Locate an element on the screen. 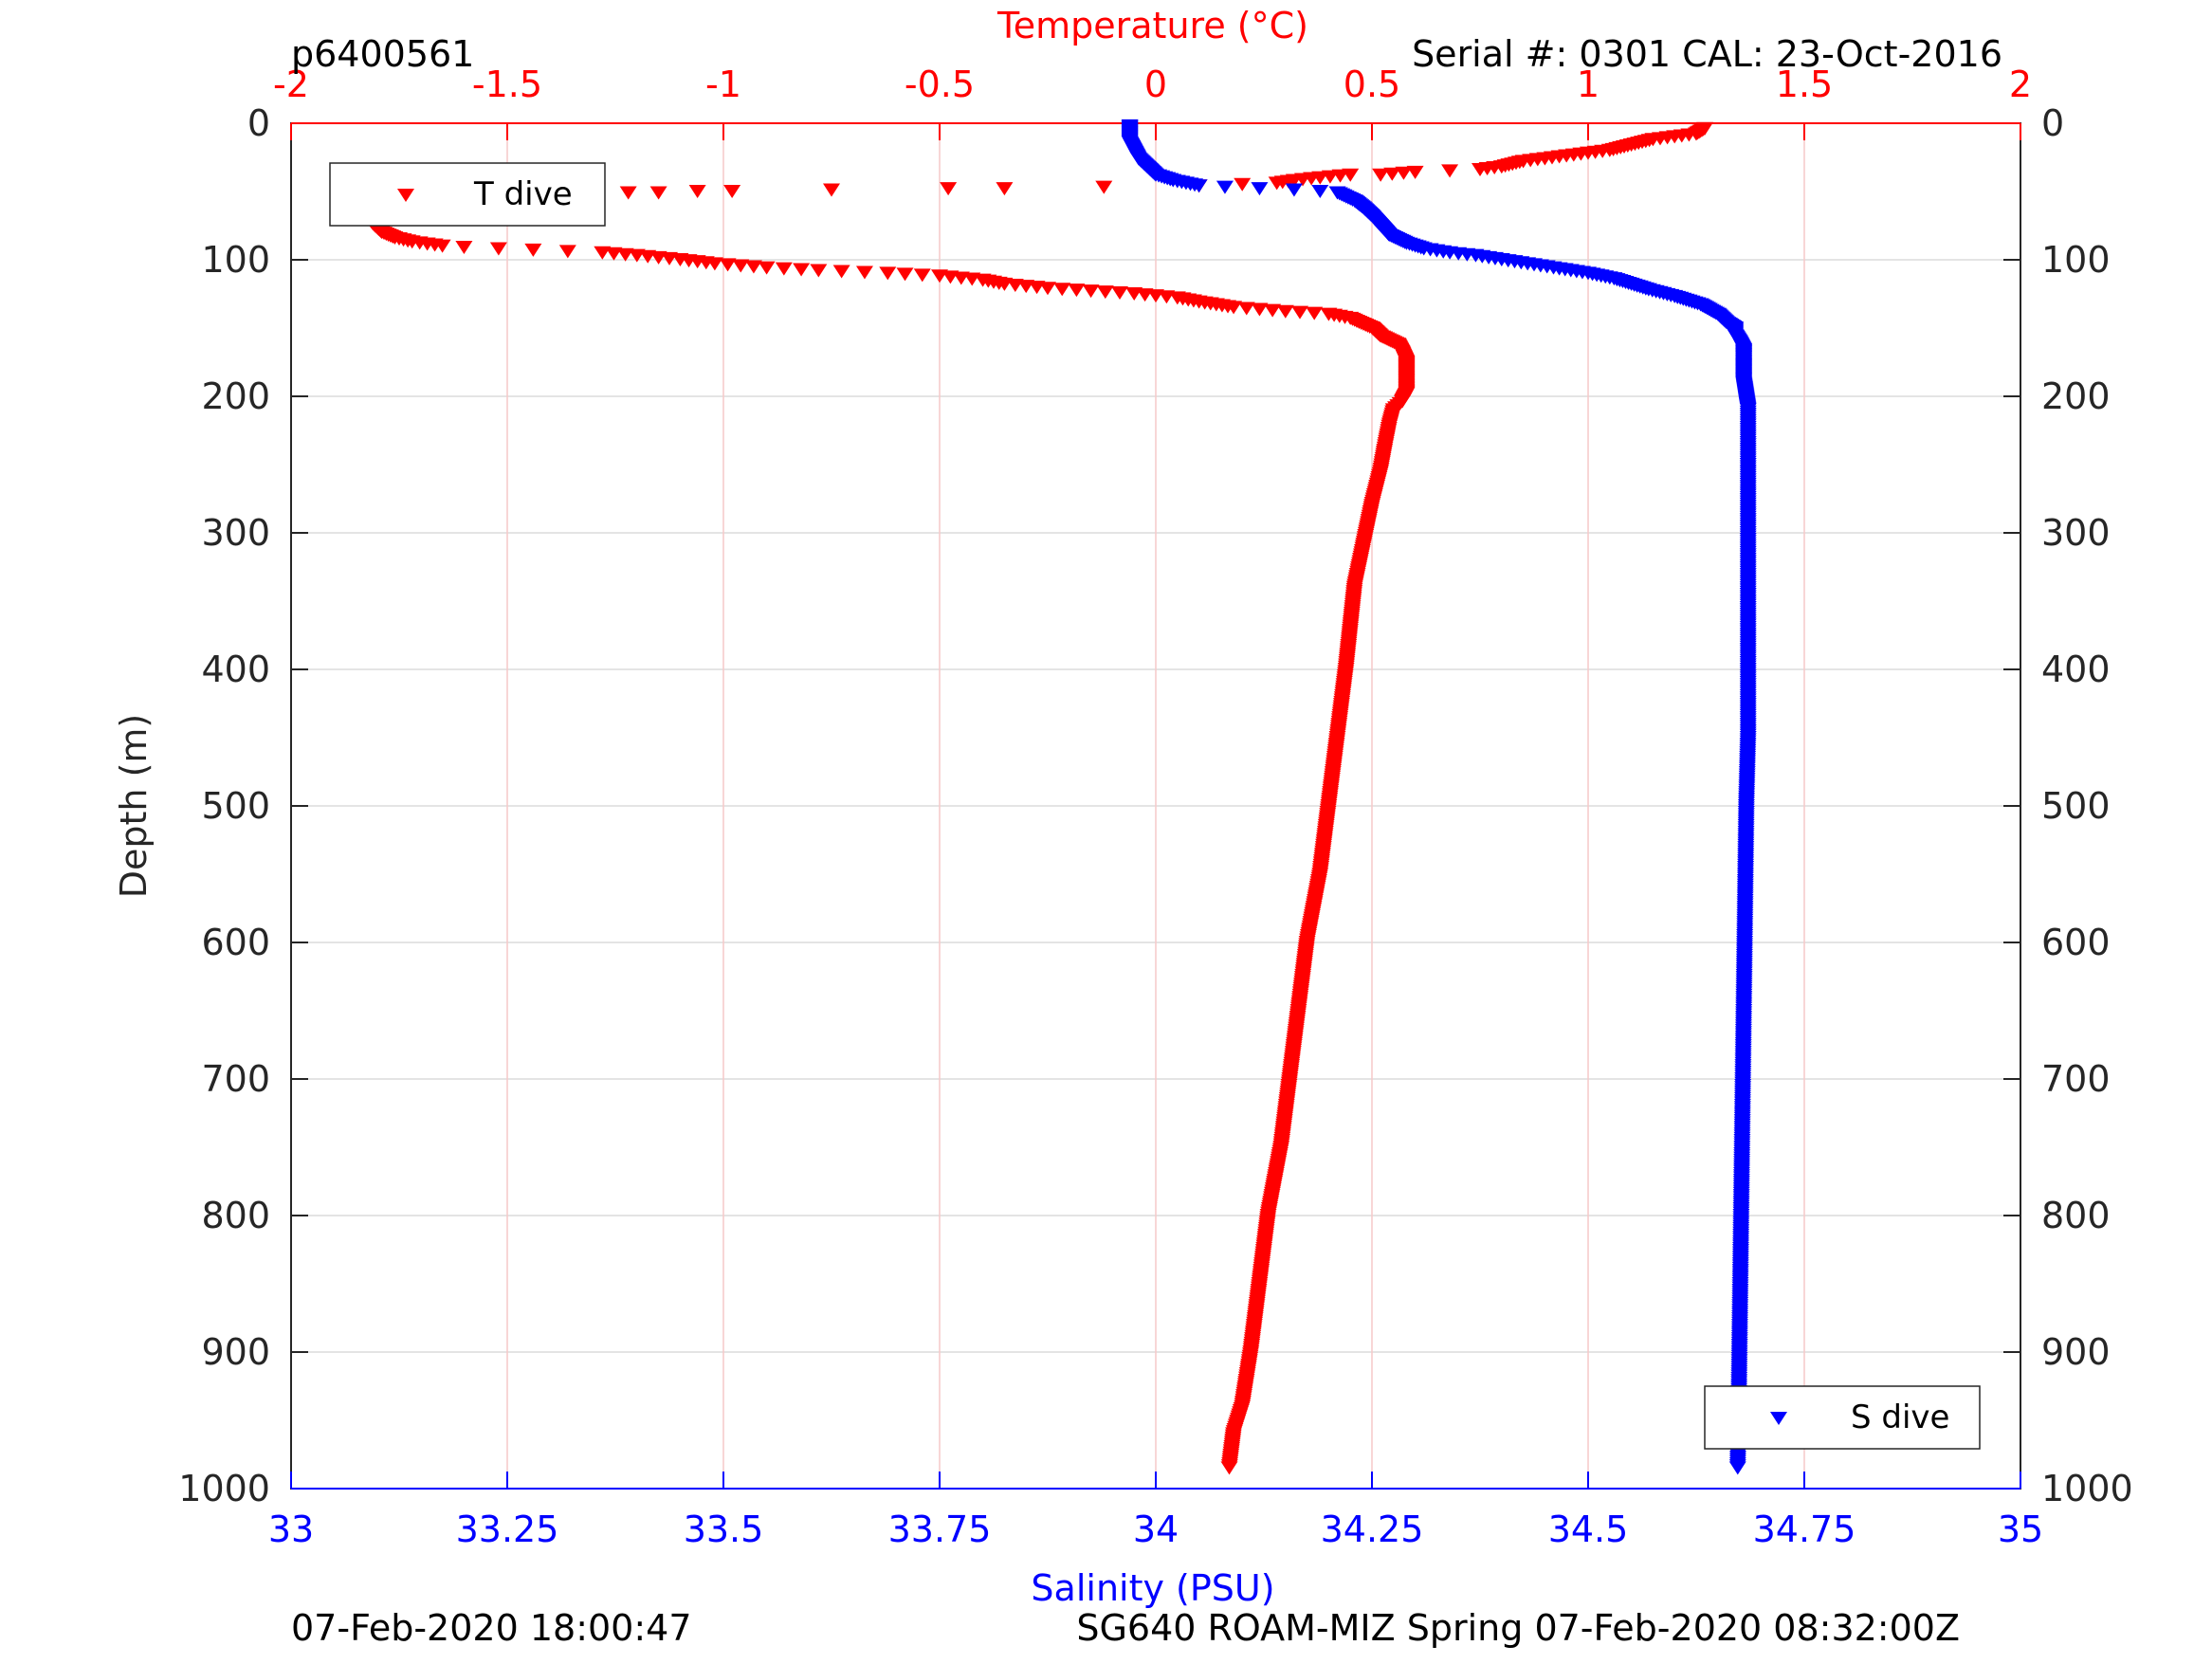 This screenshot has width=2212, height=1664. depth-tick-label-right: 800 is located at coordinates (2076, 1215).